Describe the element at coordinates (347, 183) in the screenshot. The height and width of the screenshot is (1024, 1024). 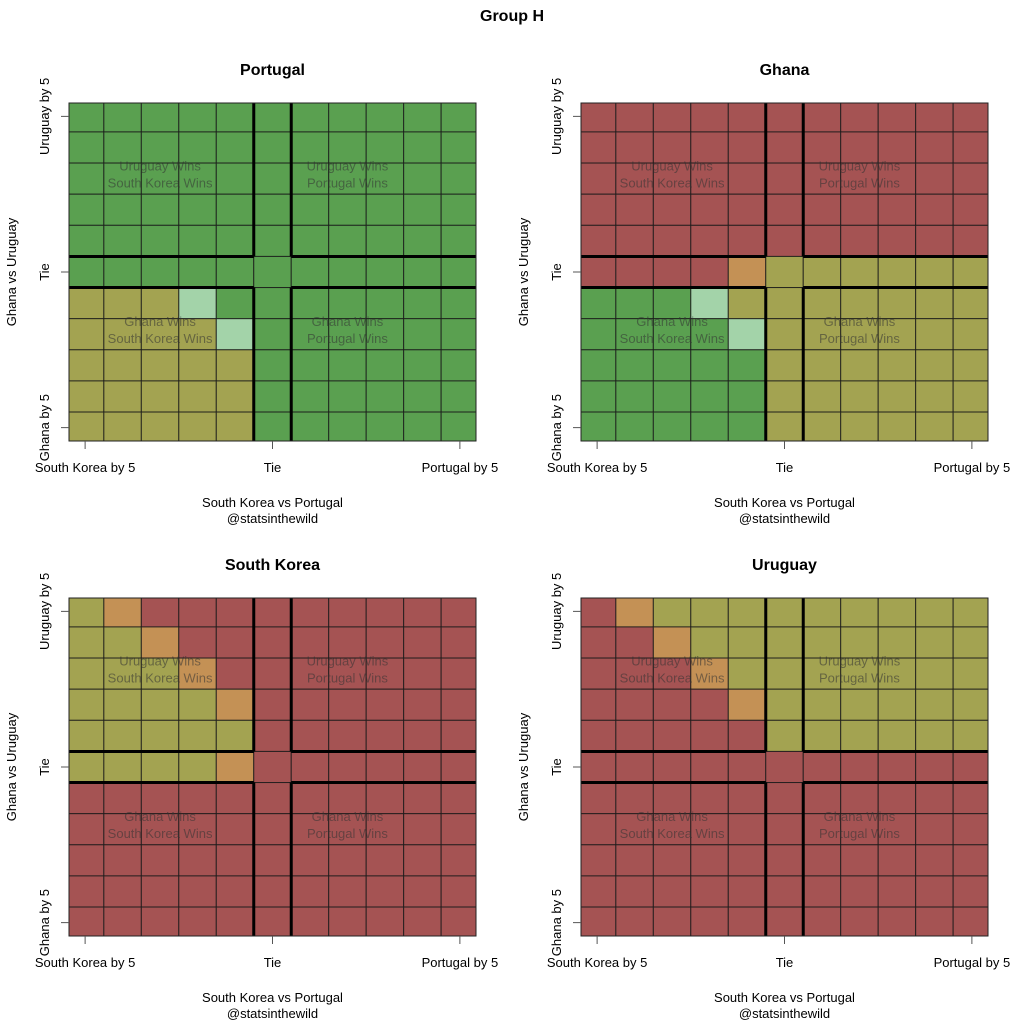
I see `quadrant-label-top-right: Portugal Wins` at that location.